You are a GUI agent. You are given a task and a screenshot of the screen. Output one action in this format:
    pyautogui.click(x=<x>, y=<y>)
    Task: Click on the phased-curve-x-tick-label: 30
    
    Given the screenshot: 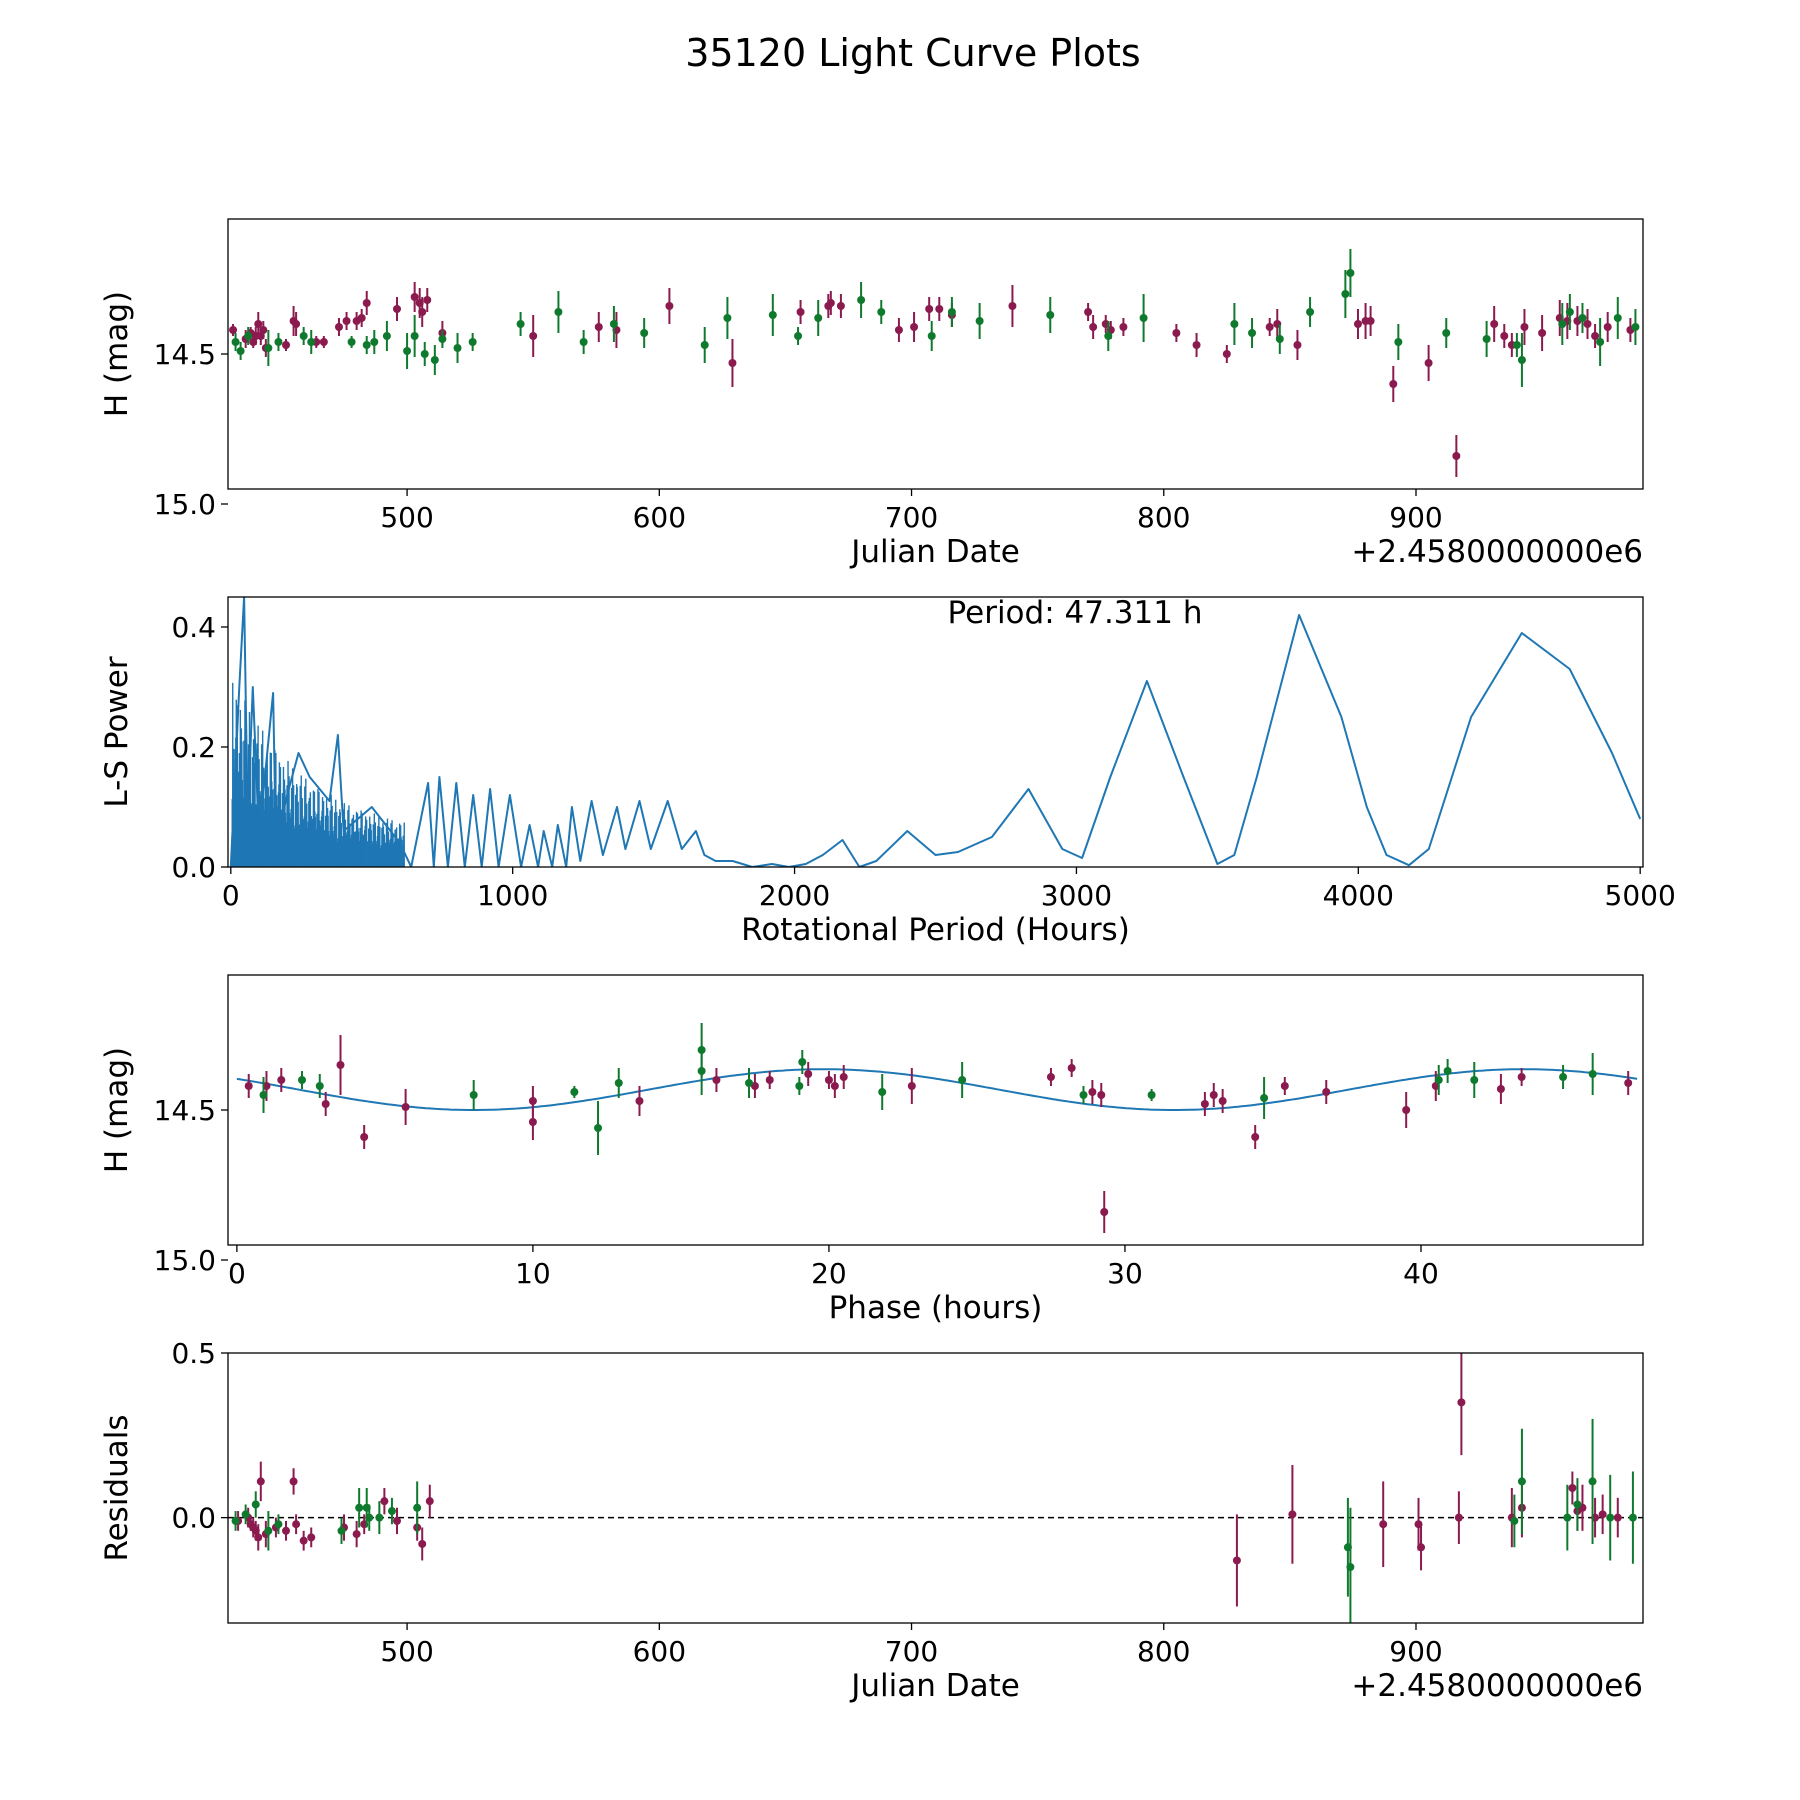 What is the action you would take?
    pyautogui.click(x=1125, y=1273)
    